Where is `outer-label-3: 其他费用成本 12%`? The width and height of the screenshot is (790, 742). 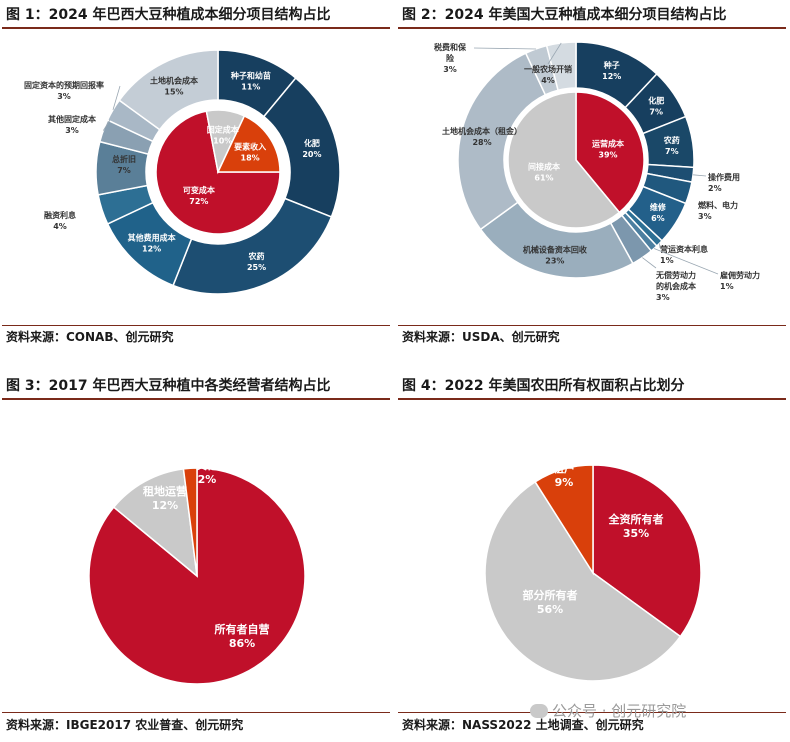
outer-label-3: 其他费用成本 12% is located at coordinates (152, 243).